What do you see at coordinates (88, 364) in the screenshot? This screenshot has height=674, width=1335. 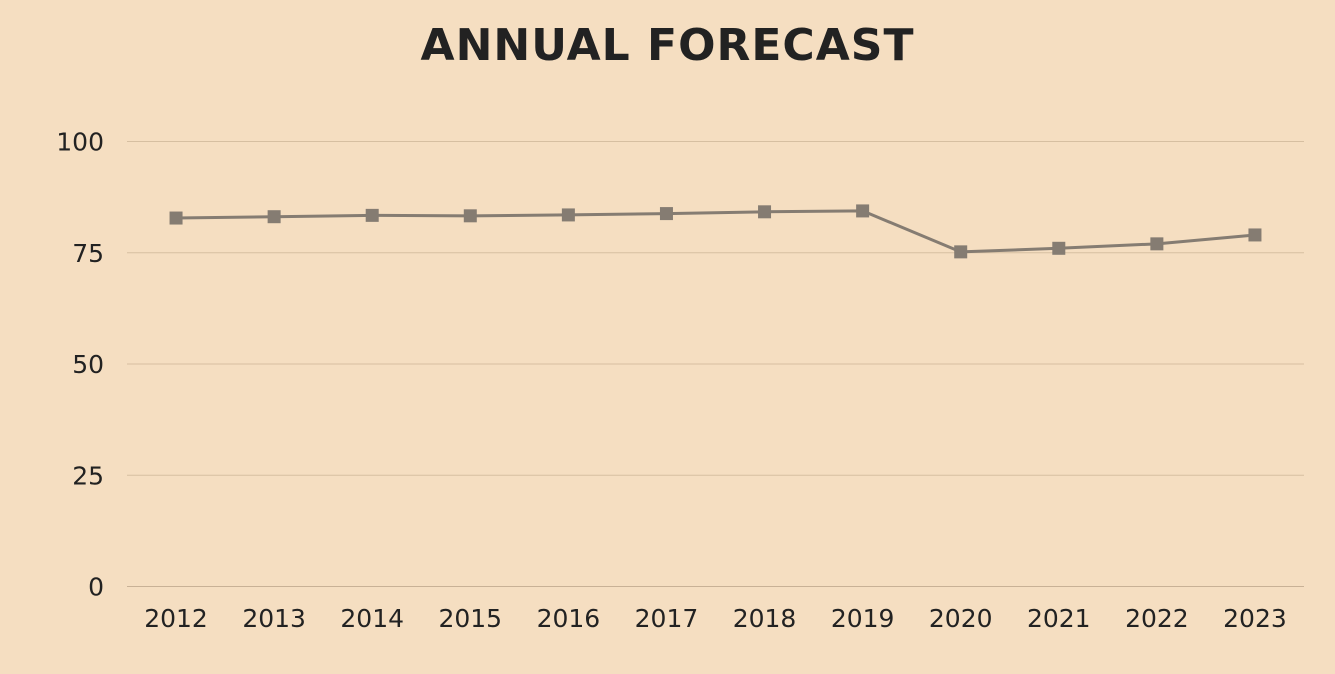 I see `y-tick-label: 50` at bounding box center [88, 364].